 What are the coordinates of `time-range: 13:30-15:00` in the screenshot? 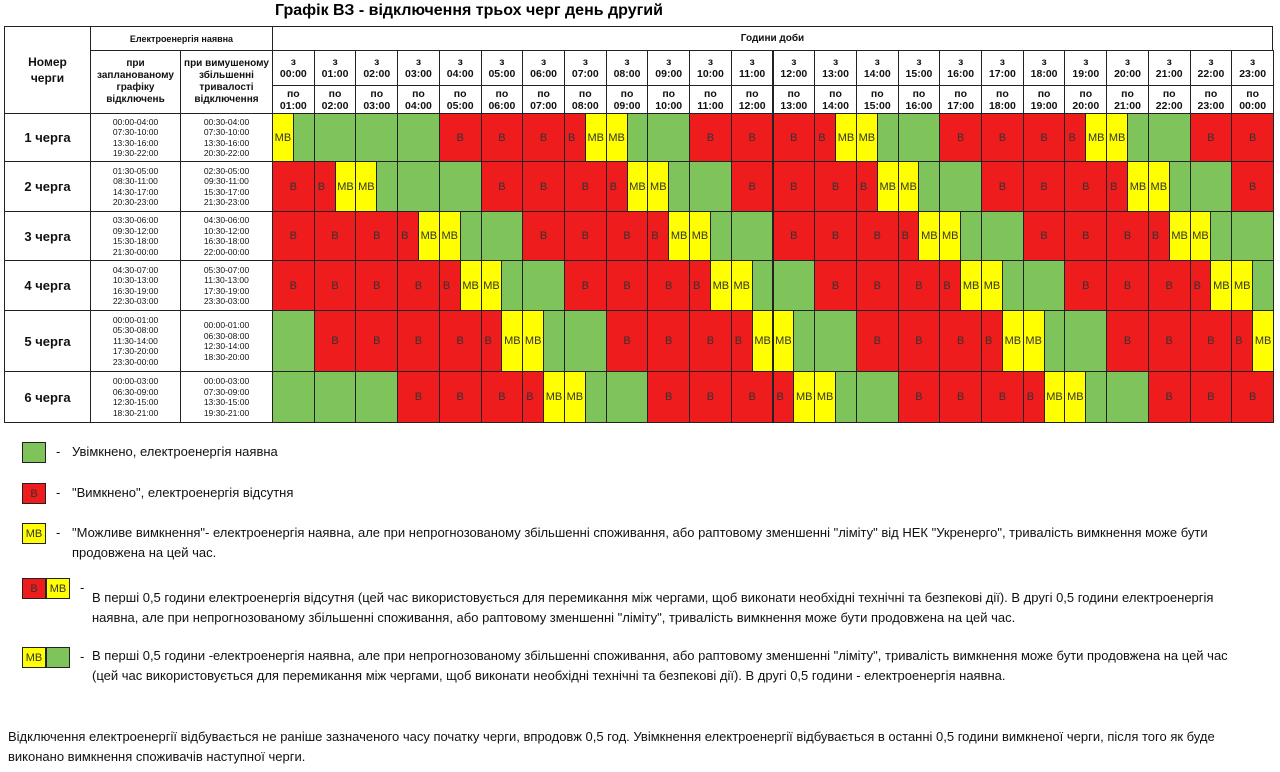 It's located at (226, 402).